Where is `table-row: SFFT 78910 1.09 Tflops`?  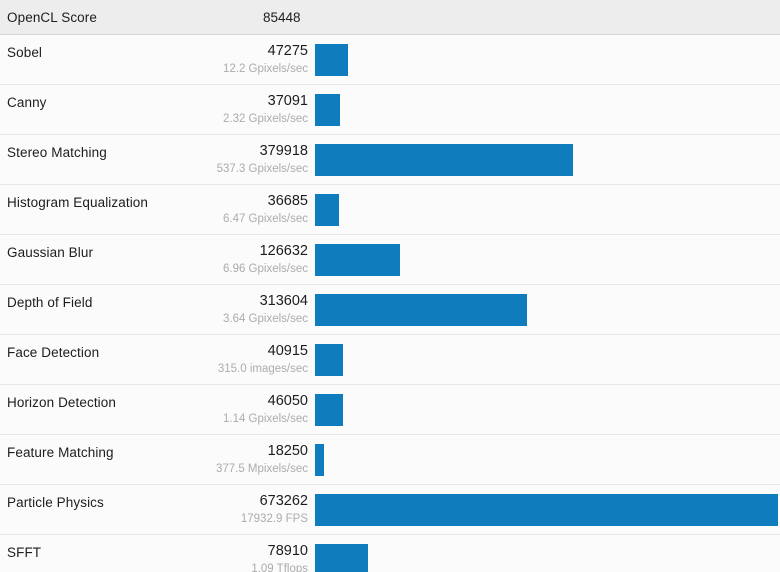 table-row: SFFT 78910 1.09 Tflops is located at coordinates (390, 553).